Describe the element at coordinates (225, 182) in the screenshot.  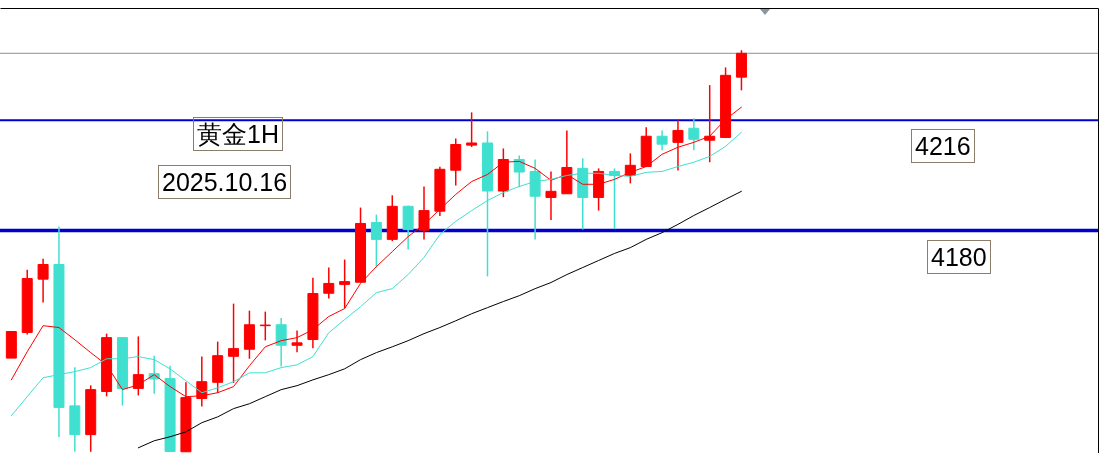
I see `annotation: 2025.10.16` at that location.